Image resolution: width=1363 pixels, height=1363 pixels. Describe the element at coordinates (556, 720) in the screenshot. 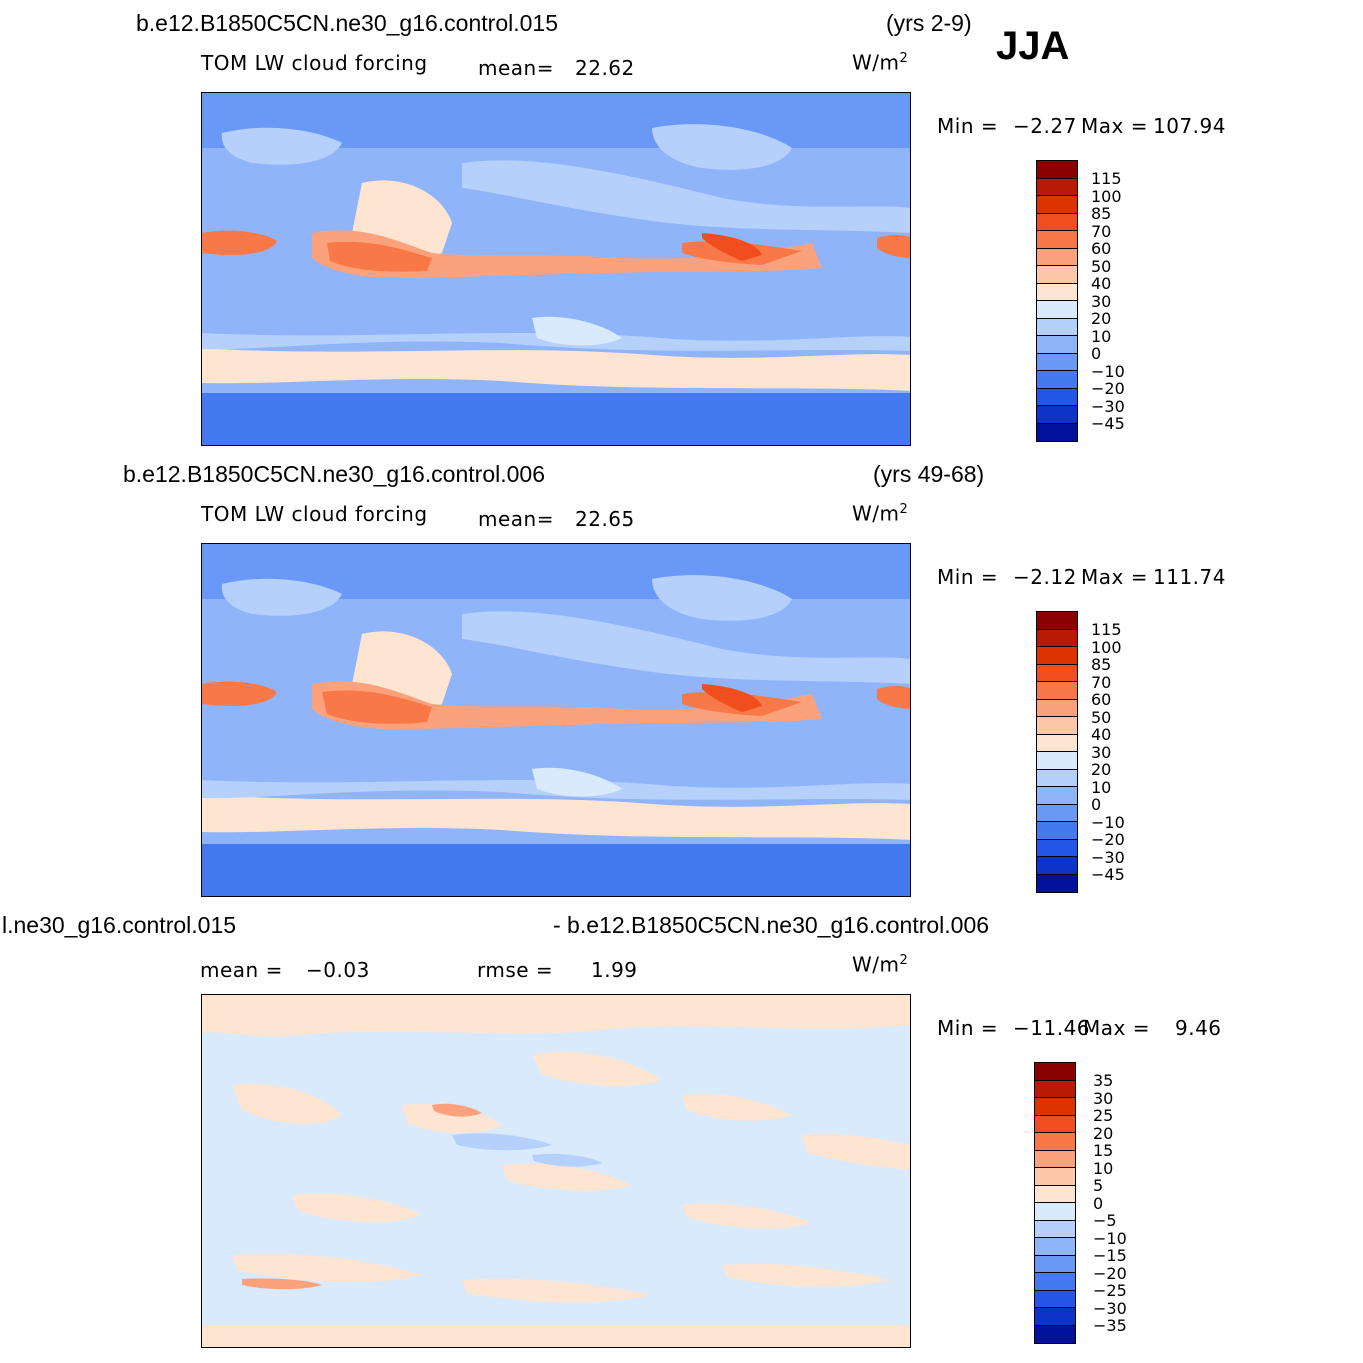

I see `panel2-map-svg` at that location.